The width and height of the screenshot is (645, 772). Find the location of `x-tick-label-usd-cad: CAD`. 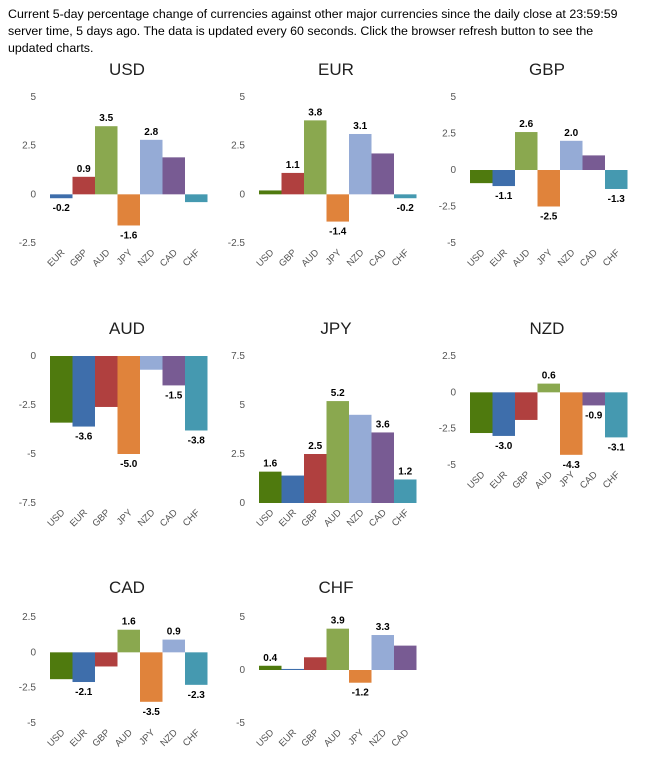

x-tick-label-usd-cad: CAD is located at coordinates (169, 258).